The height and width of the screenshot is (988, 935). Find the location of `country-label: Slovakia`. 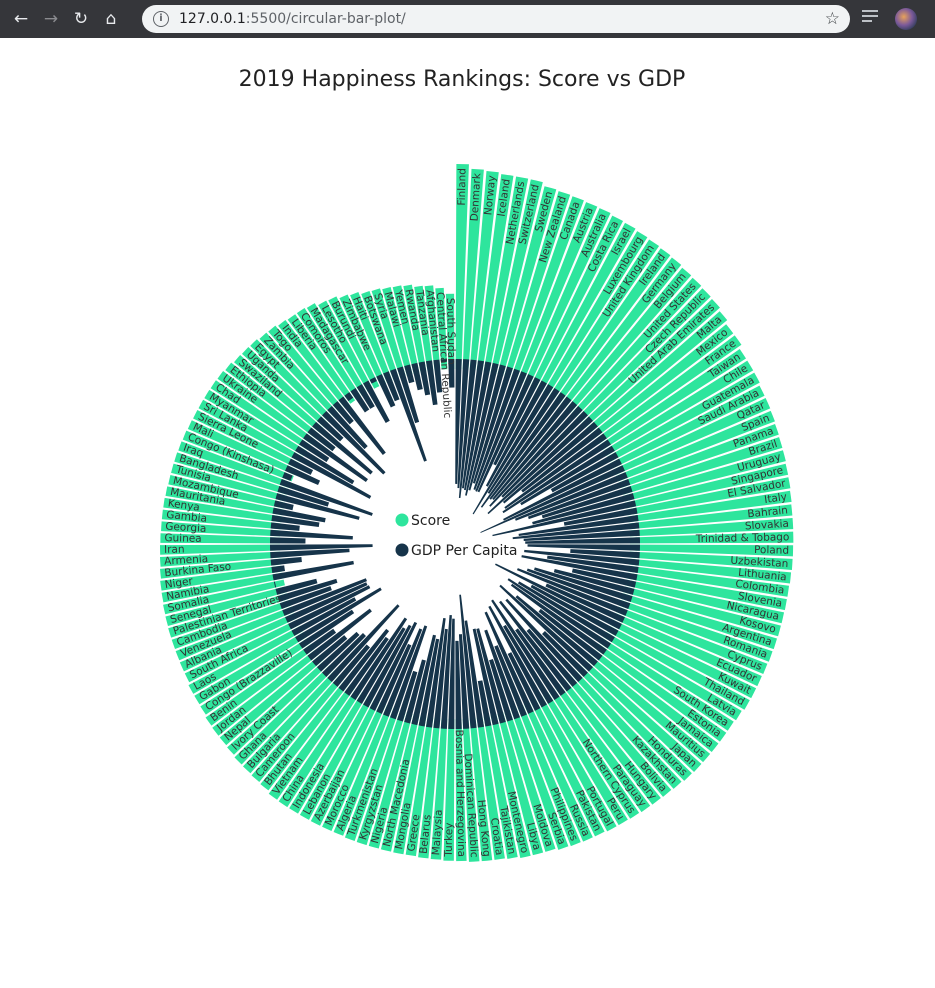

country-label: Slovakia is located at coordinates (767, 525).